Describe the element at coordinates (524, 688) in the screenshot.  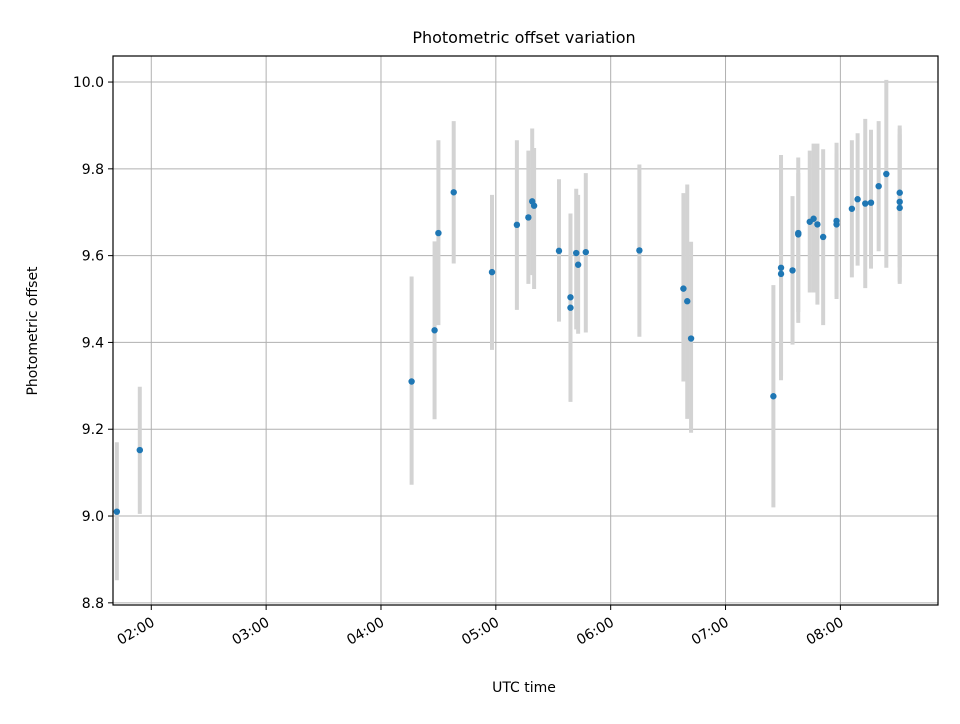
I see `x-axis-label: UTC time` at that location.